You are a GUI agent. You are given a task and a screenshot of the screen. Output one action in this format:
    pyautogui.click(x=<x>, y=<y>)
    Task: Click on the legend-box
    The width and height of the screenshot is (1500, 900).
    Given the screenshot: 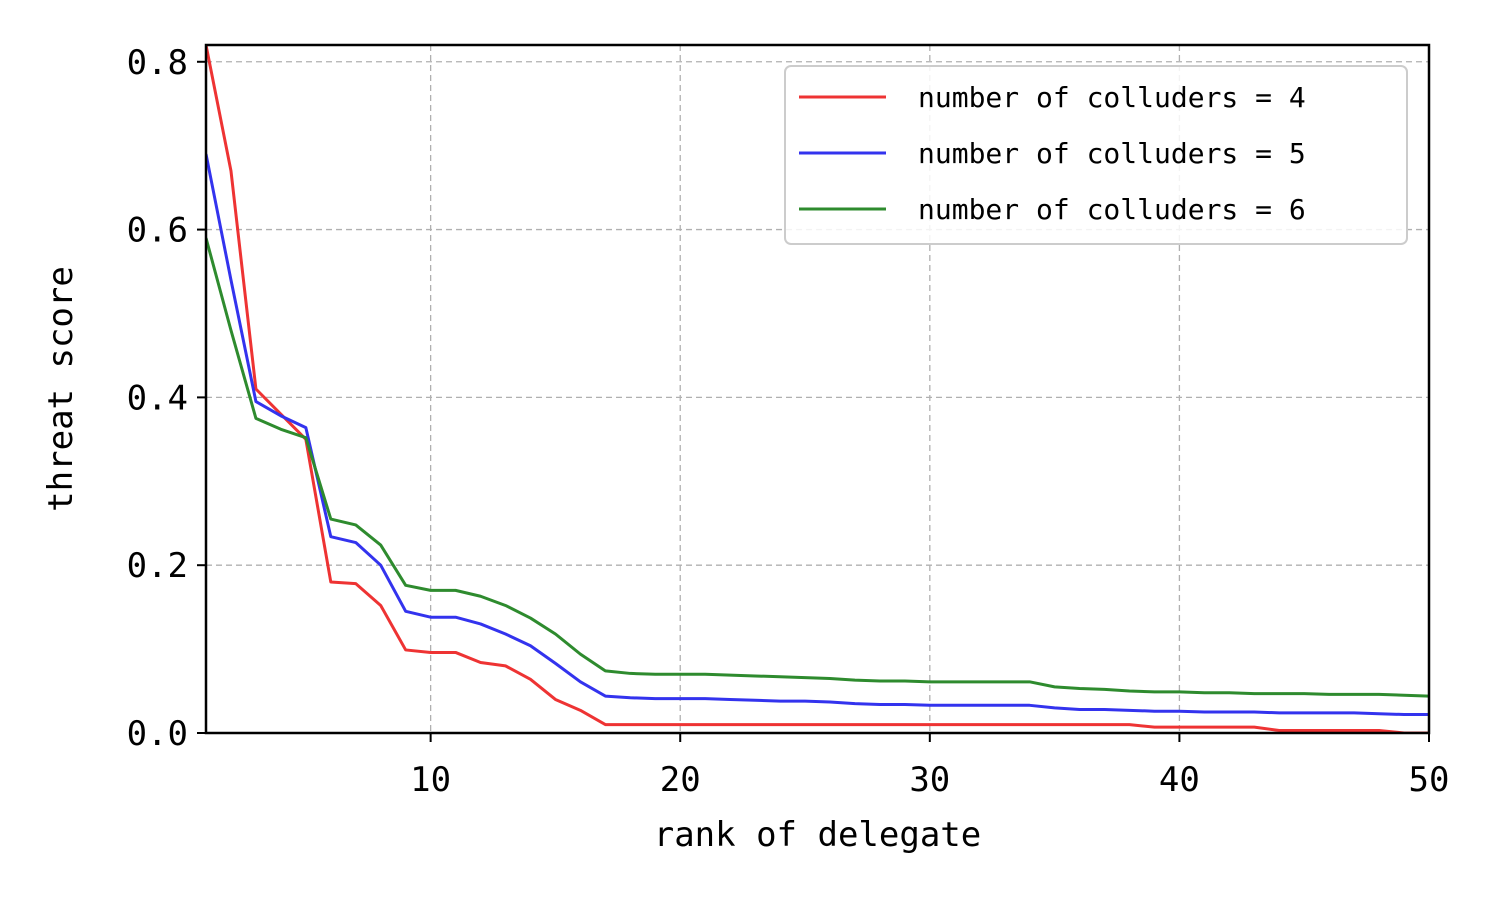 What is the action you would take?
    pyautogui.click(x=1096, y=155)
    